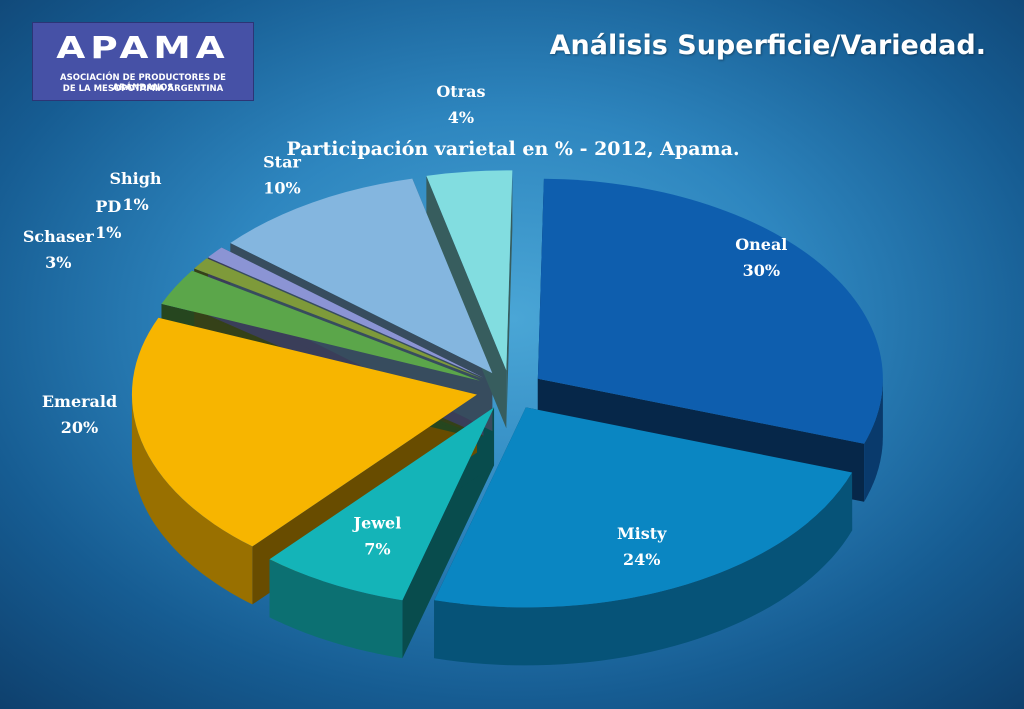  Describe the element at coordinates (338, 318) in the screenshot. I see `pie-slice-pd` at that location.